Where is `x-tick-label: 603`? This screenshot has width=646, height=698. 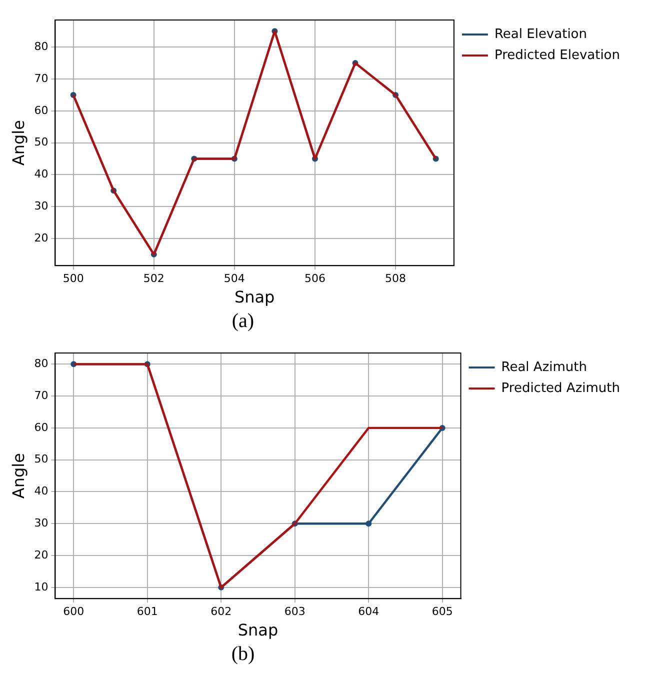
x-tick-label: 603 is located at coordinates (295, 611).